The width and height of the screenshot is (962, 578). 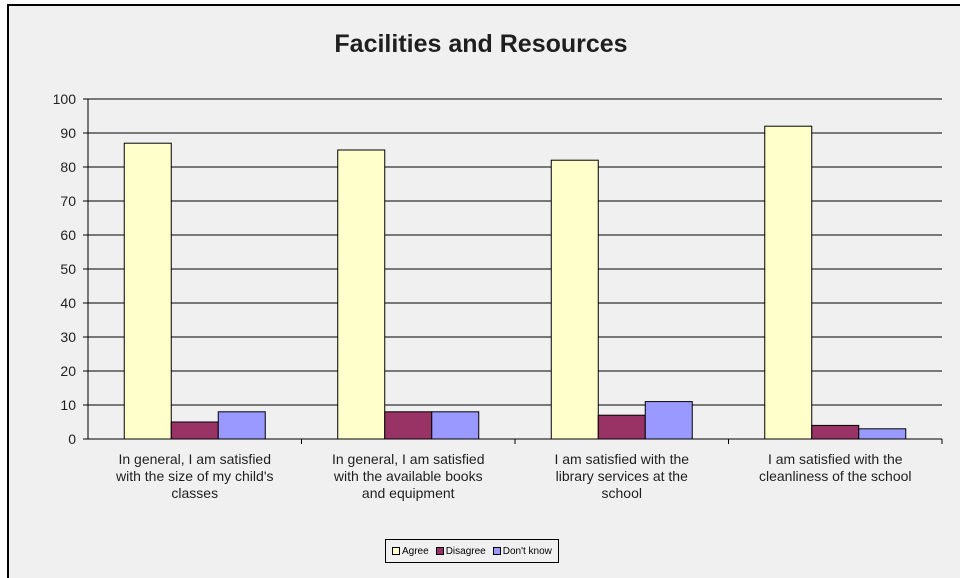 I want to click on y-tick-label: 10, so click(x=68, y=405).